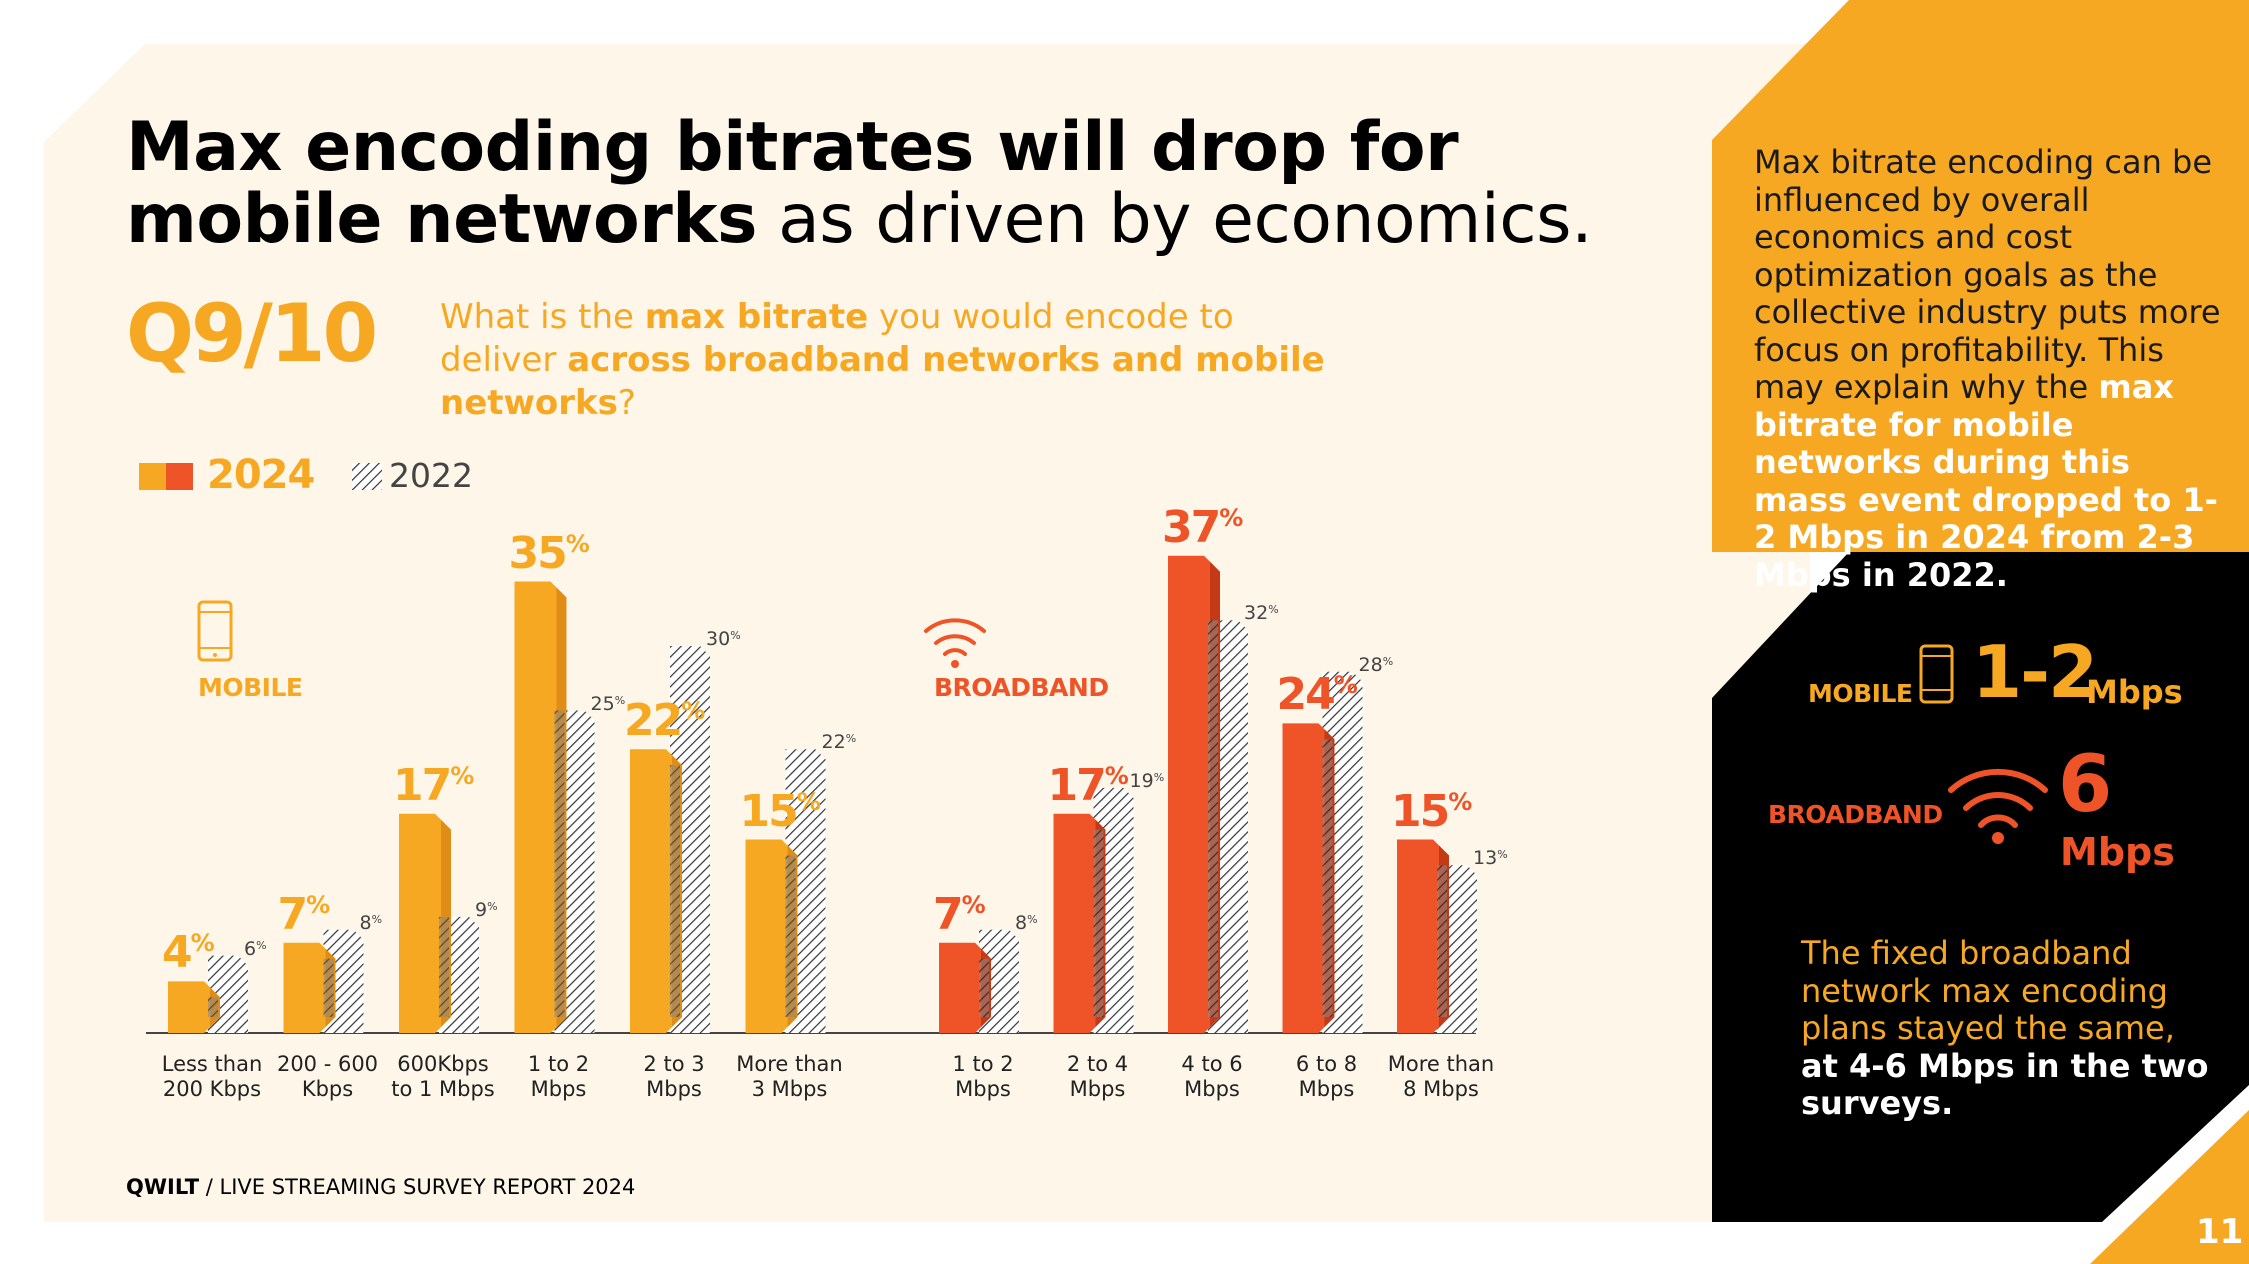  Describe the element at coordinates (1261, 613) in the screenshot. I see `value-label-2022: 32%` at that location.